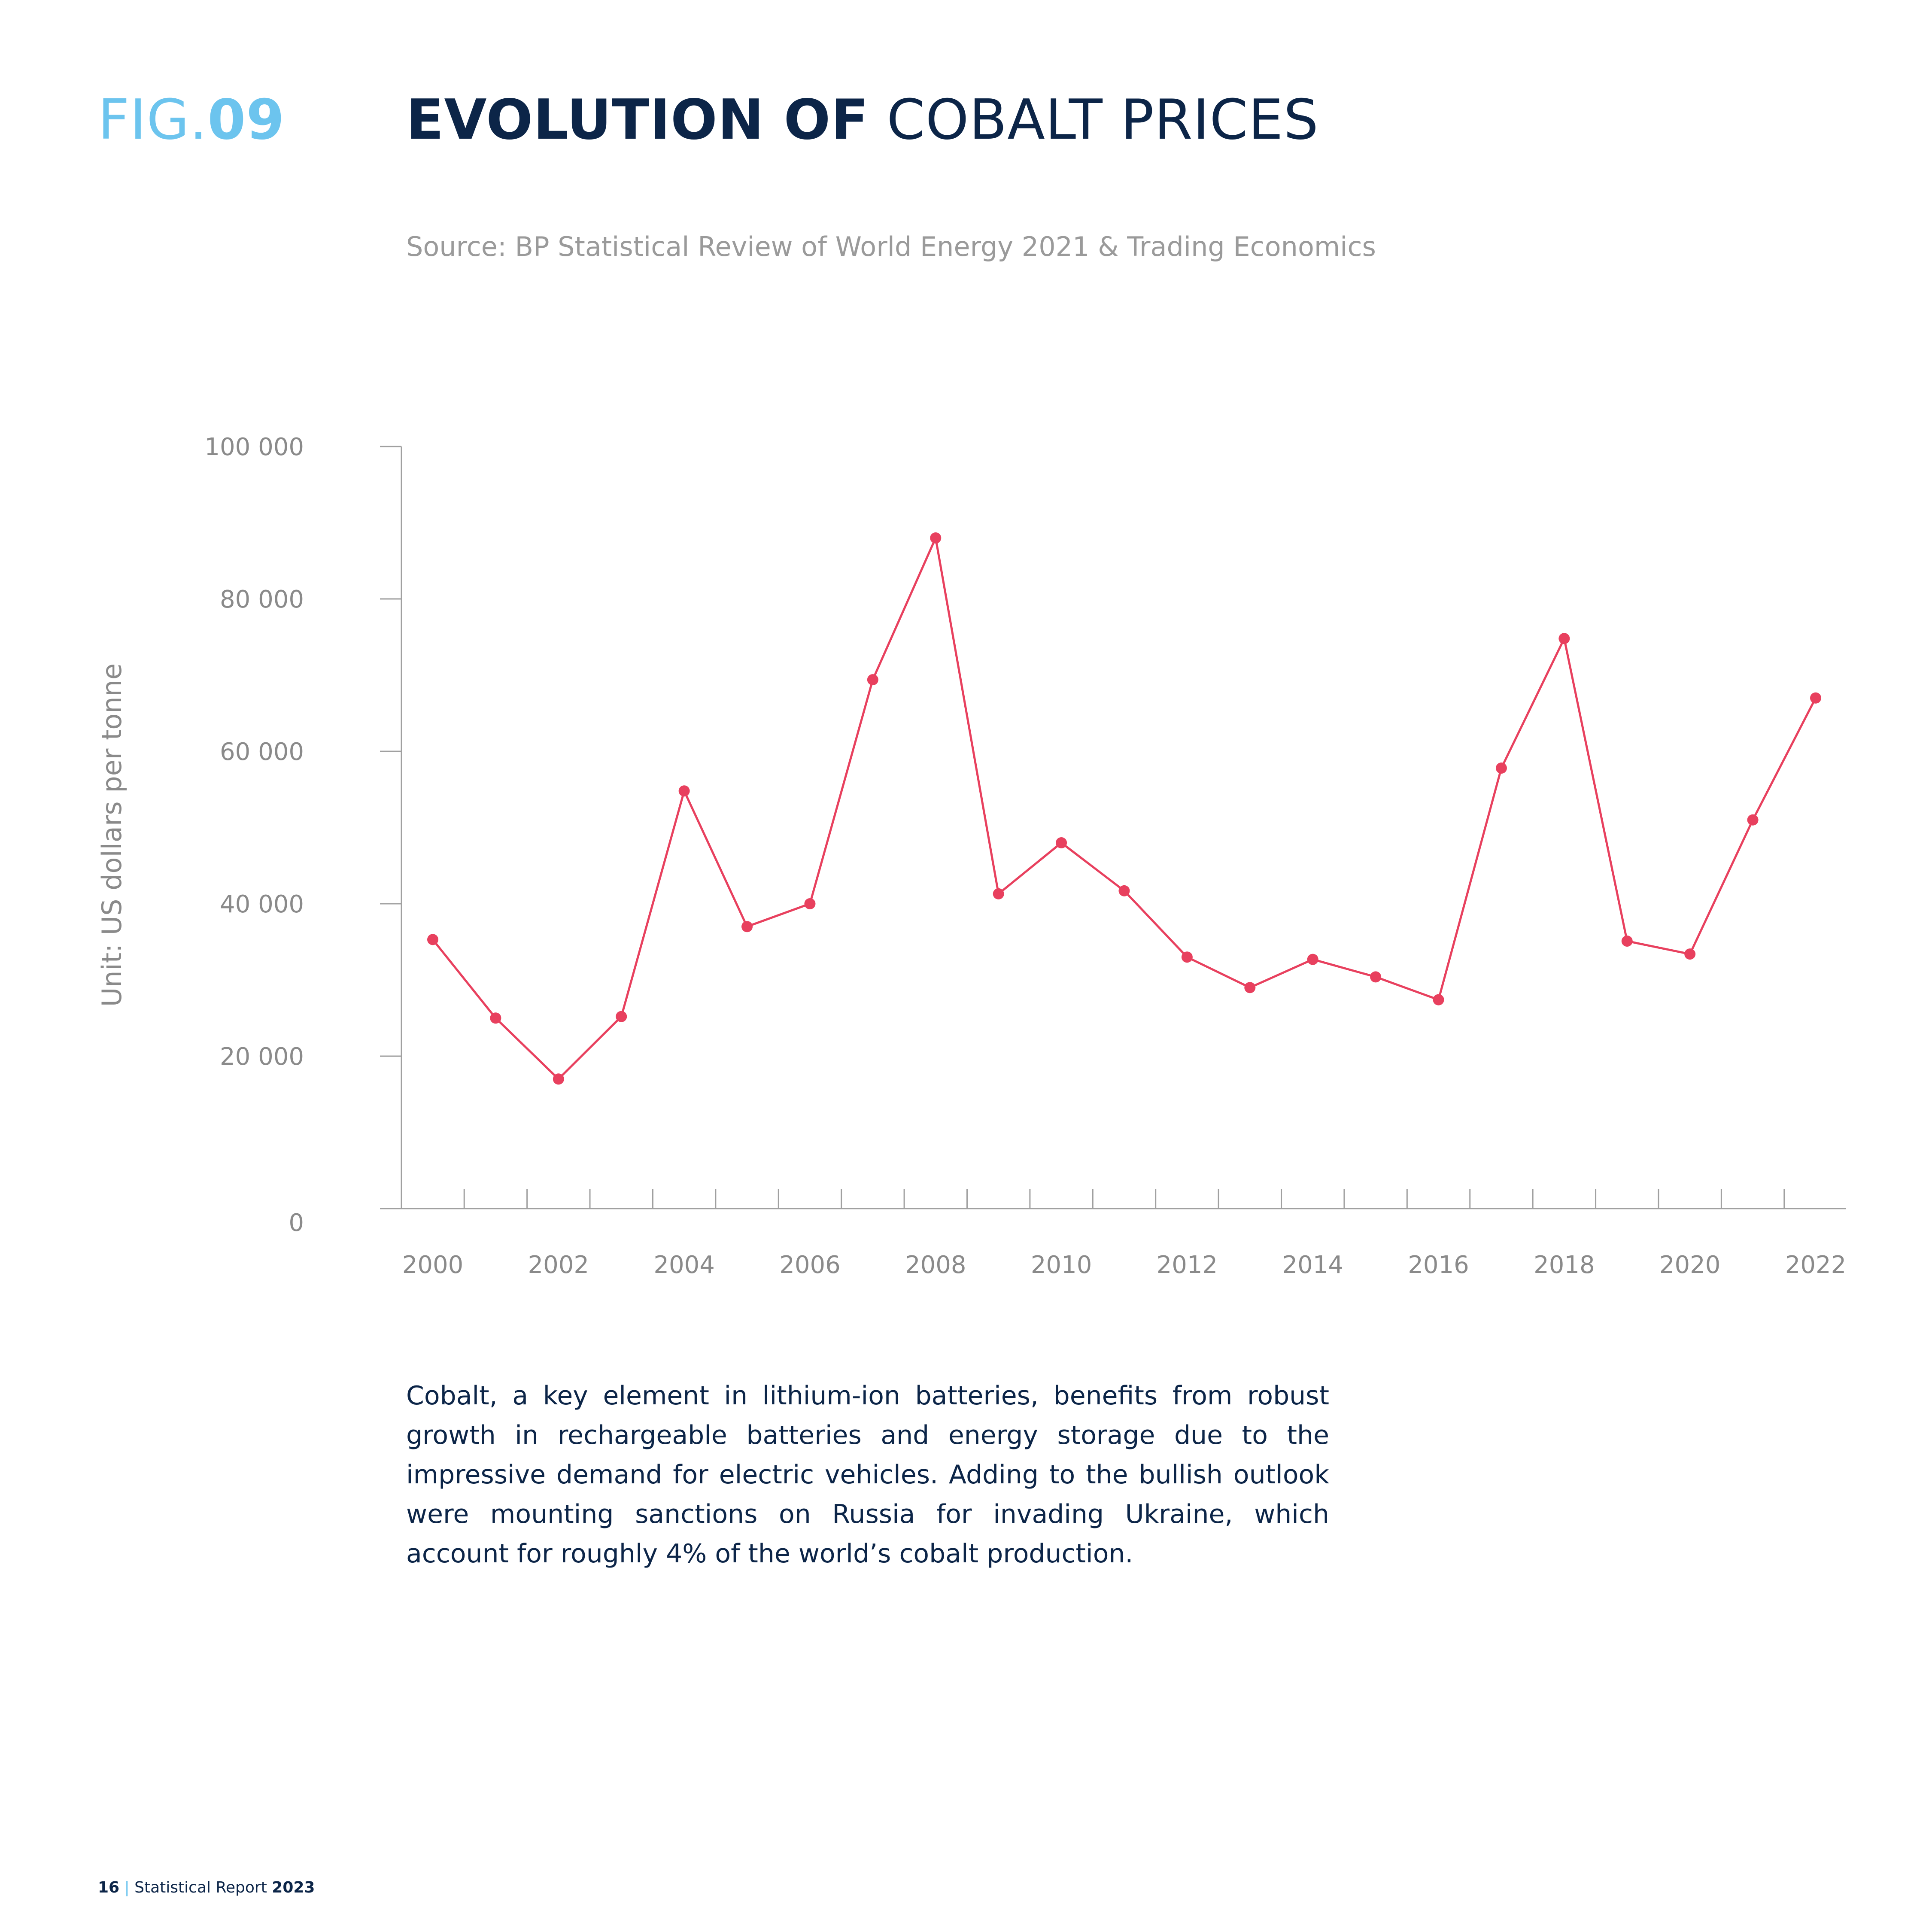  I want to click on figure-label: FIG.09, so click(191, 120).